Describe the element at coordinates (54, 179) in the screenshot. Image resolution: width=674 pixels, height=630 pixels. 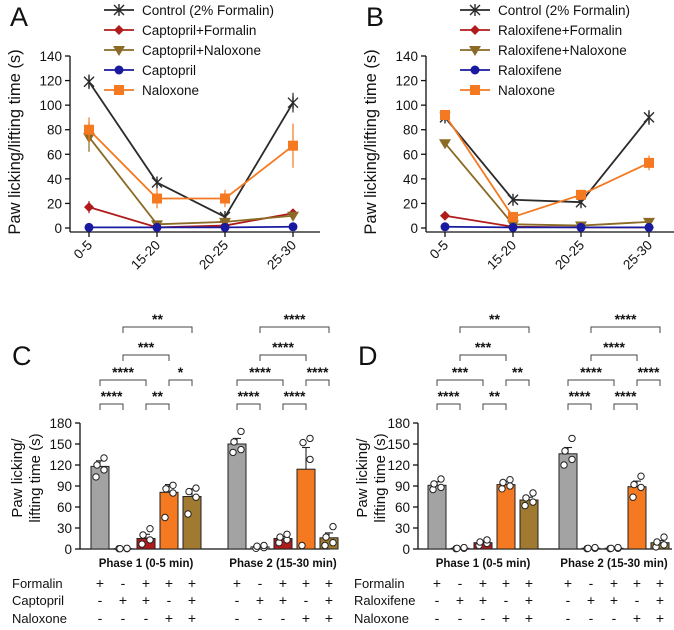
I see `y-tick-label: 40` at that location.